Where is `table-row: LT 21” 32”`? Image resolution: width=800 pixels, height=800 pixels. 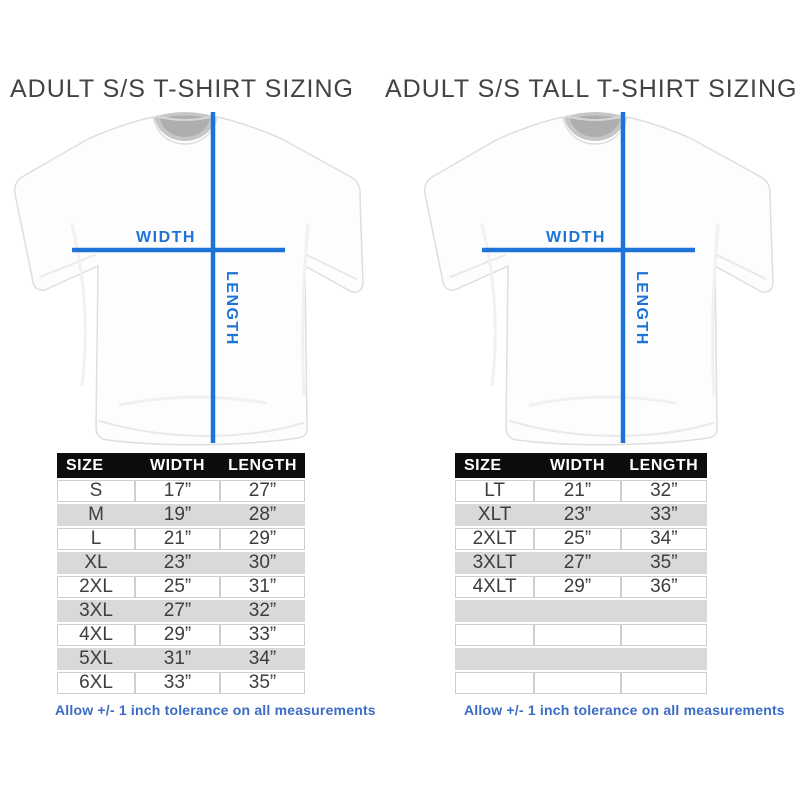 table-row: LT 21” 32” is located at coordinates (581, 491).